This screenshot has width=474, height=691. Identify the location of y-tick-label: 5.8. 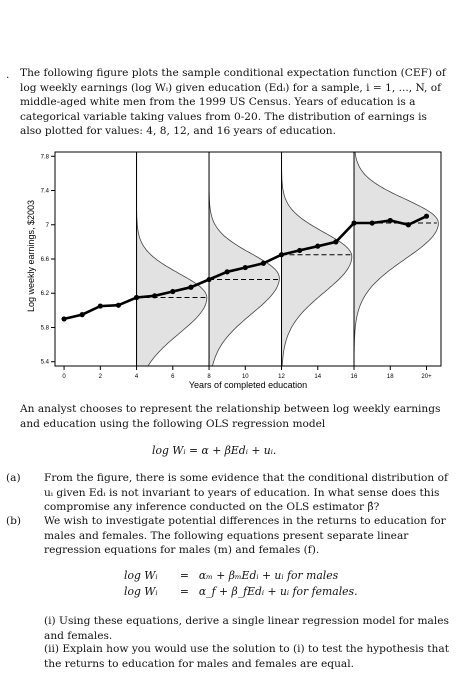
(45, 328).